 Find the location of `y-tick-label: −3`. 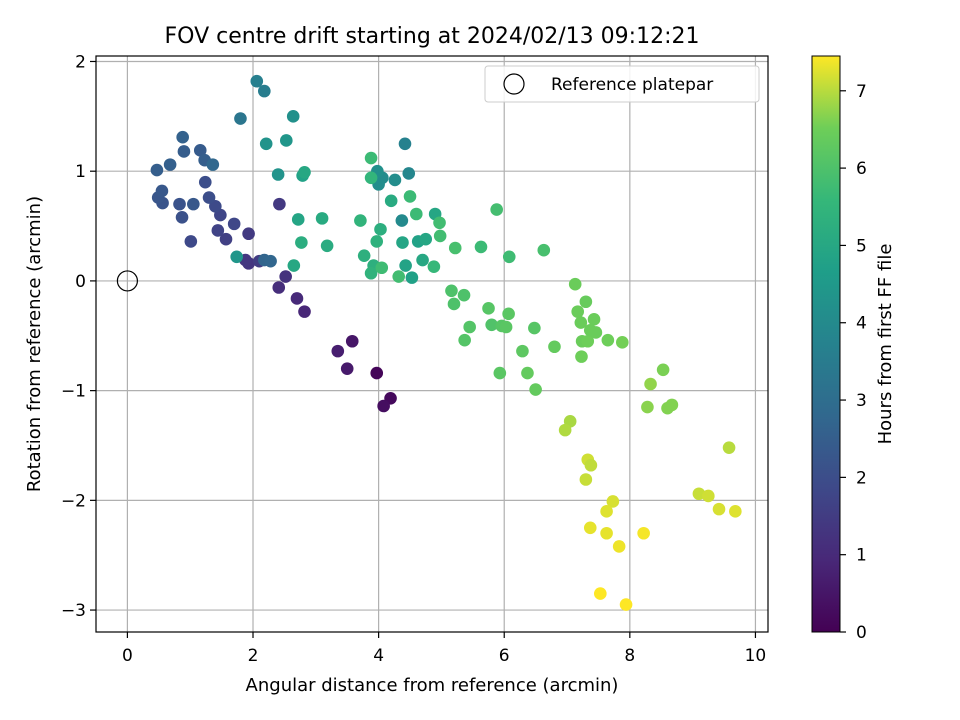

y-tick-label: −3 is located at coordinates (73, 611).